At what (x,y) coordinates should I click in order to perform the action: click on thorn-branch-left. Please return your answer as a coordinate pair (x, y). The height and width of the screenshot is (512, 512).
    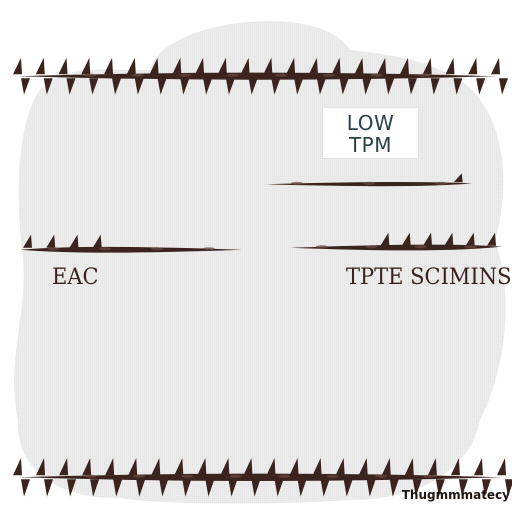
    Looking at the image, I should click on (131, 243).